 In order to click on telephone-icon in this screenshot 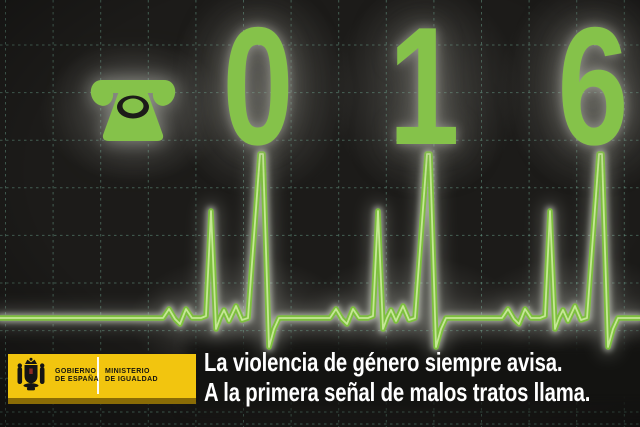, I will do `click(133, 109)`.